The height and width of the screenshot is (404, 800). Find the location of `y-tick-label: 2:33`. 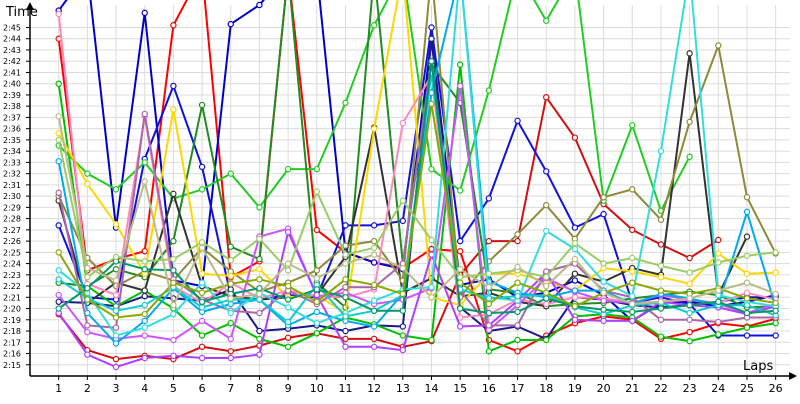

y-tick-label: 2:33 is located at coordinates (12, 162).